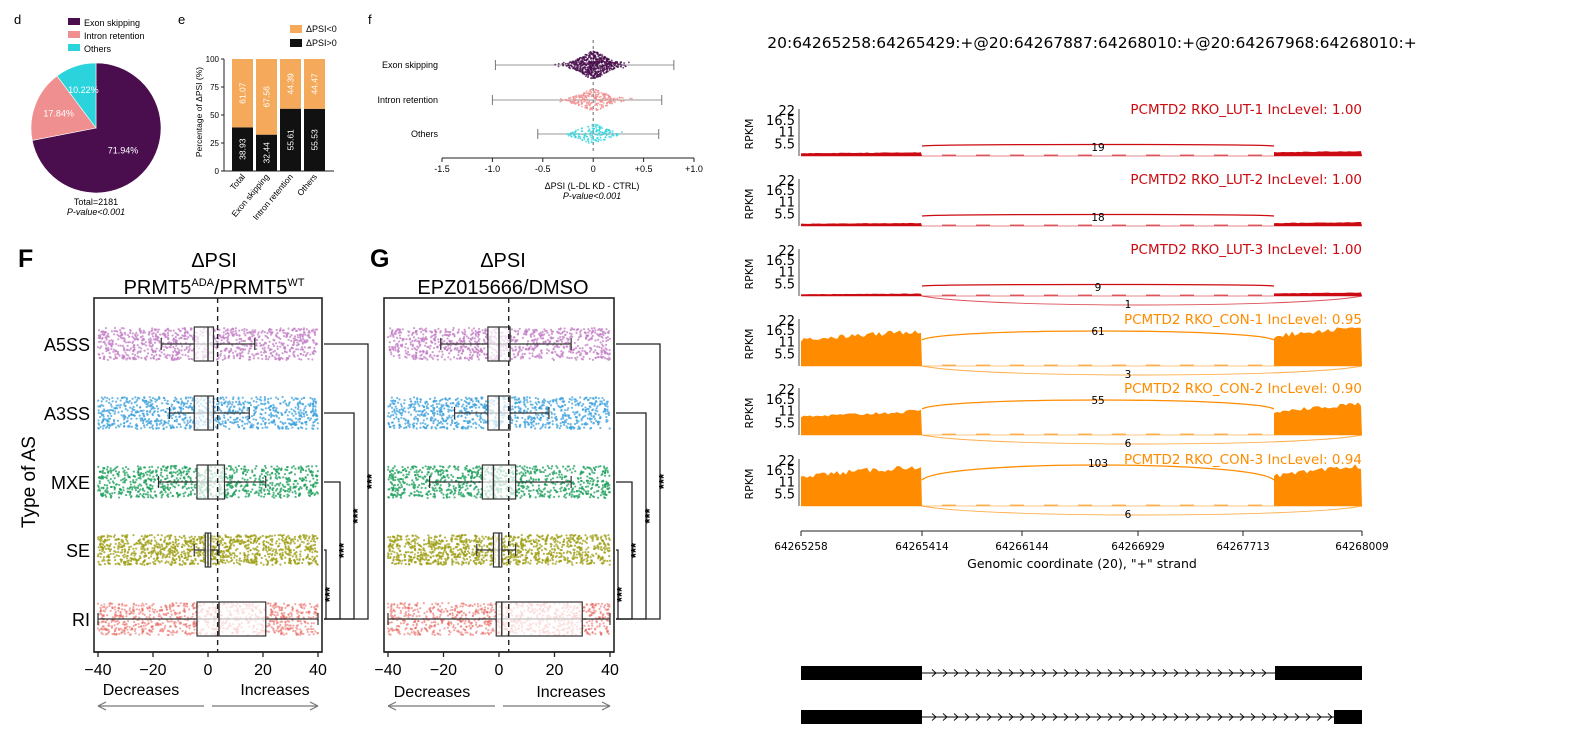 The width and height of the screenshot is (1592, 743). Describe the element at coordinates (70, 483) in the screenshot. I see `category-label-2: MXE` at that location.